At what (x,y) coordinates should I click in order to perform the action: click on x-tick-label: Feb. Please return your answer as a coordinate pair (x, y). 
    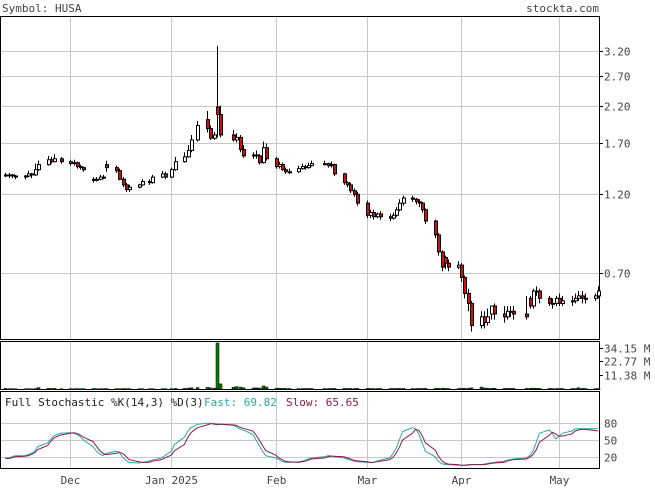
    Looking at the image, I should click on (277, 480).